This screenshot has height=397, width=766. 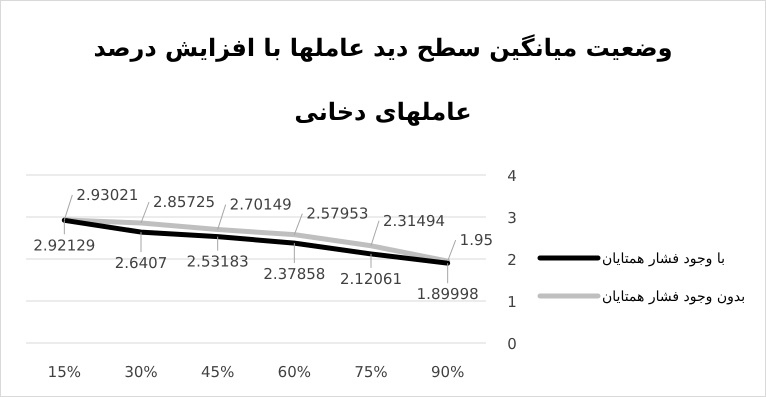 I want to click on x-tick-label: 15%, so click(x=65, y=372).